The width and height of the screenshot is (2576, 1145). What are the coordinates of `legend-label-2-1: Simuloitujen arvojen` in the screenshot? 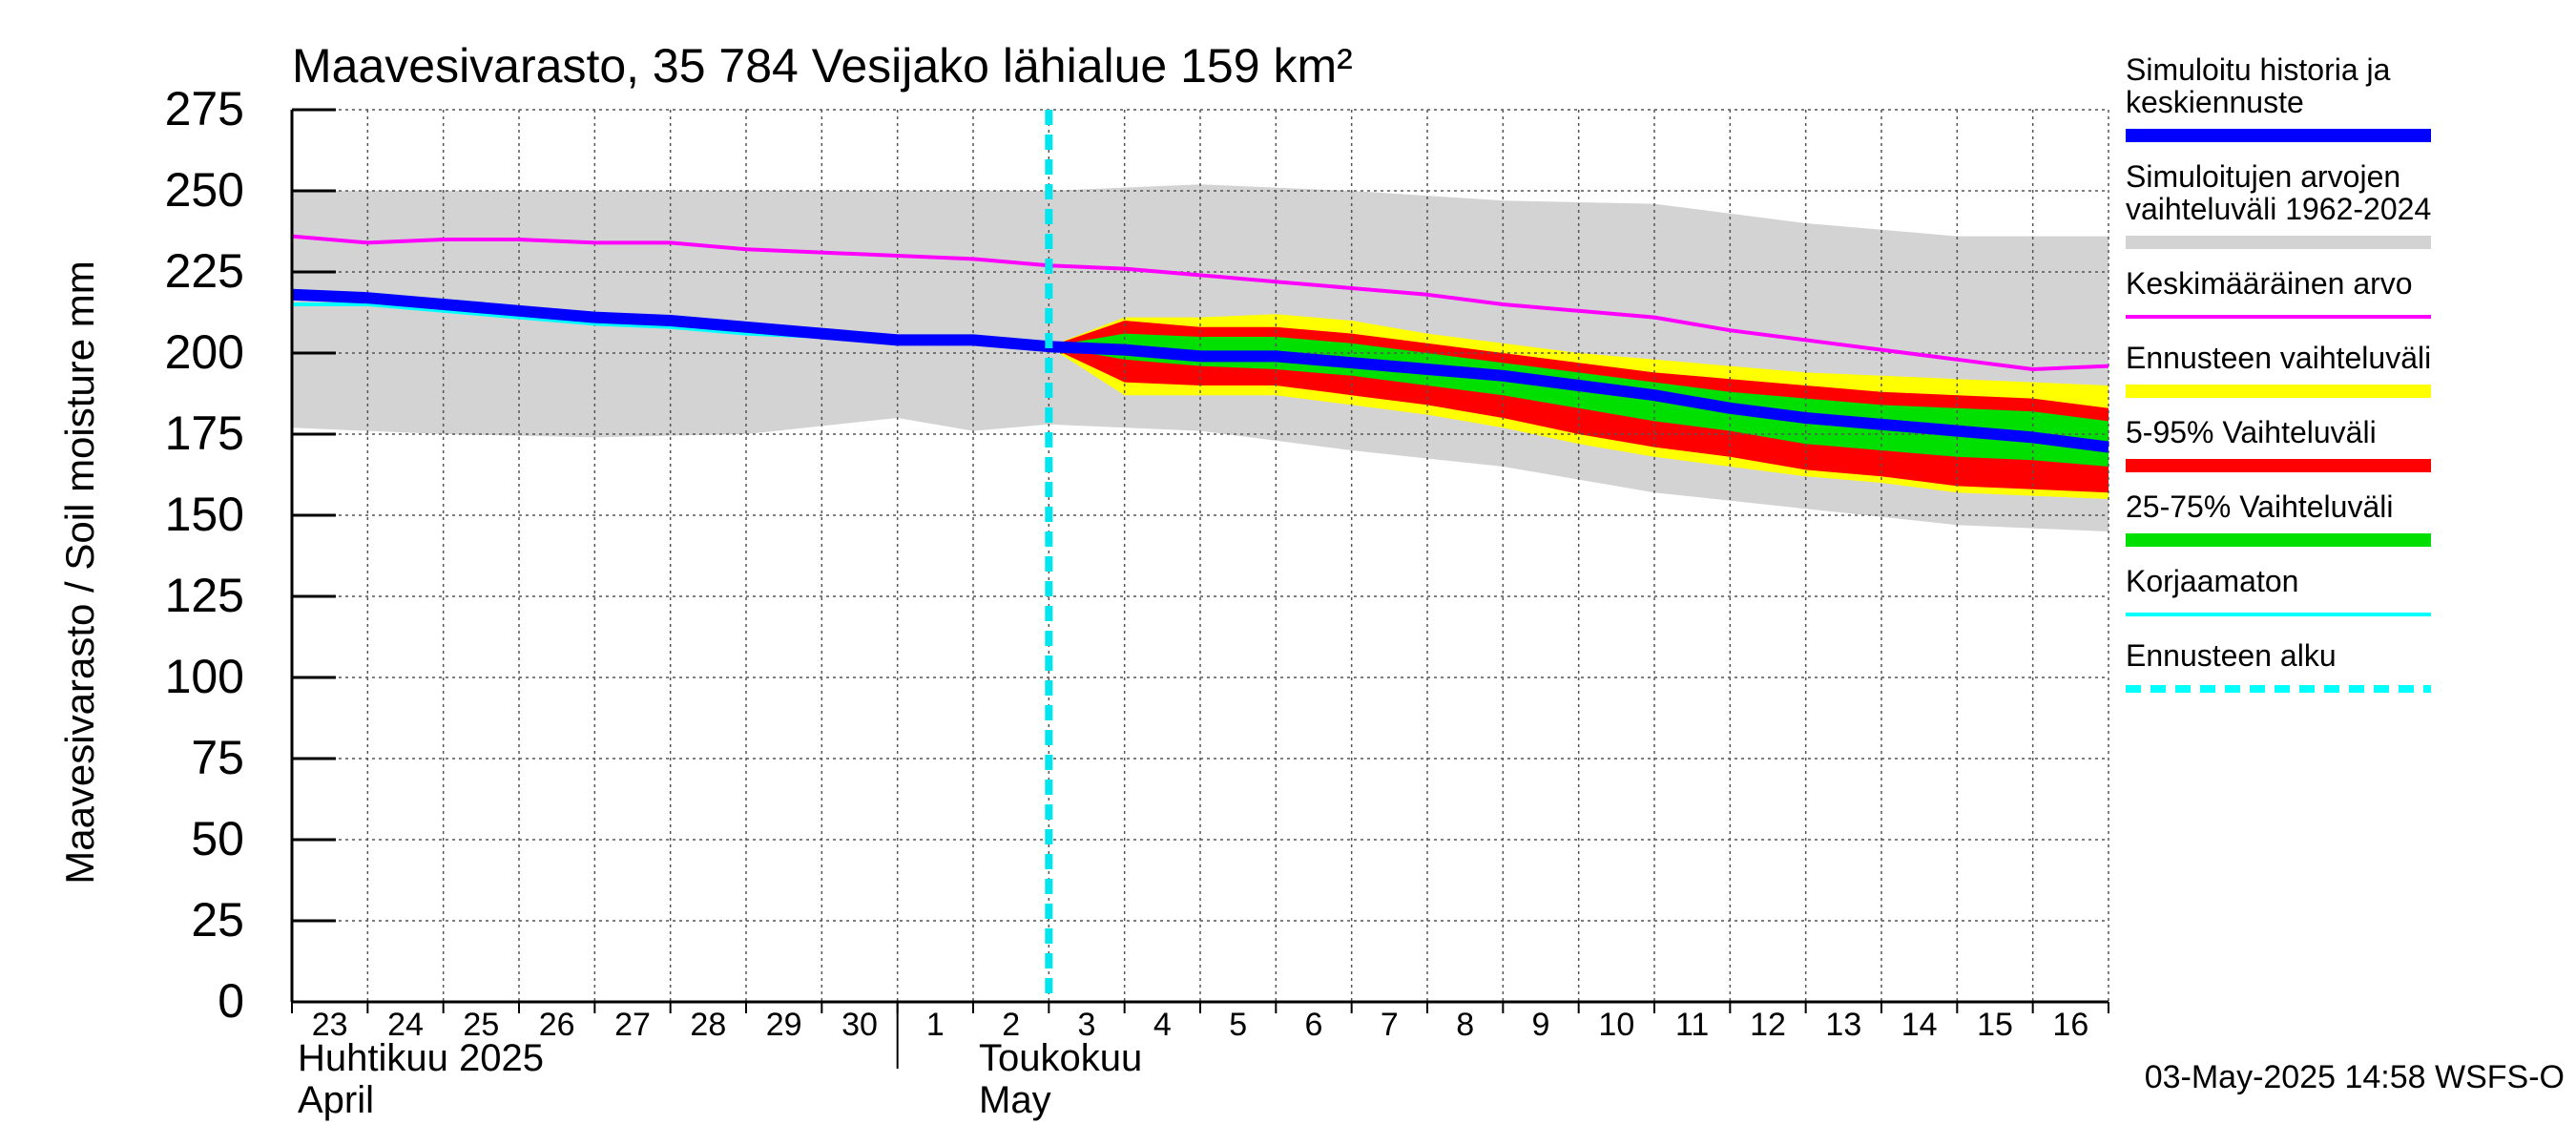 It's located at (2263, 177).